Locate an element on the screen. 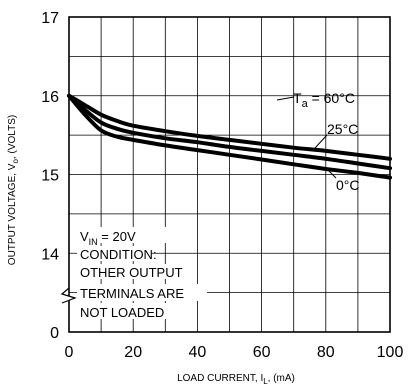 This screenshot has width=408, height=387. condition-line-1: CONDITION: is located at coordinates (118, 254).